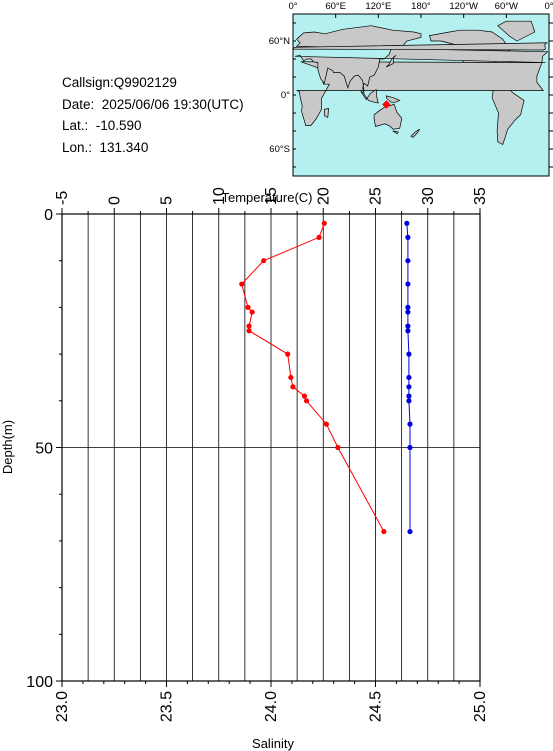  I want to click on temperature-tick-label: 25, so click(376, 196).